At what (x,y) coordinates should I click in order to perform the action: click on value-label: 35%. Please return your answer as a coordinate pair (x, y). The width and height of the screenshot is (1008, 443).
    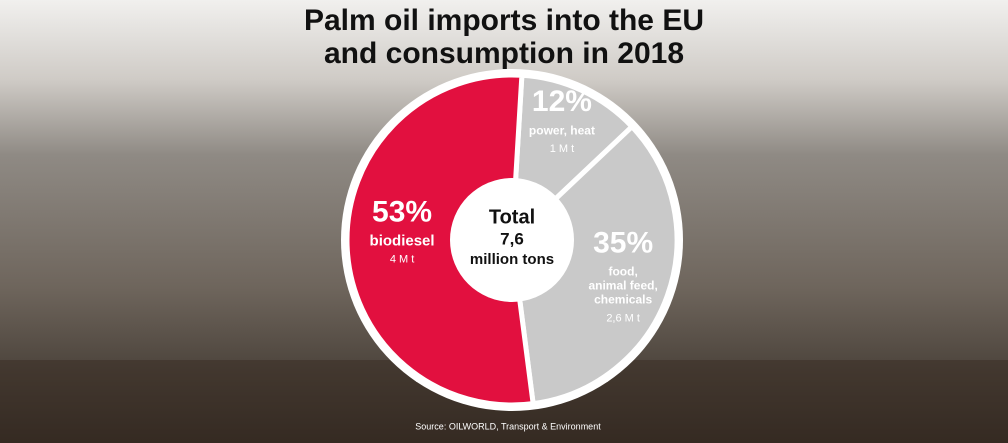
    Looking at the image, I should click on (623, 243).